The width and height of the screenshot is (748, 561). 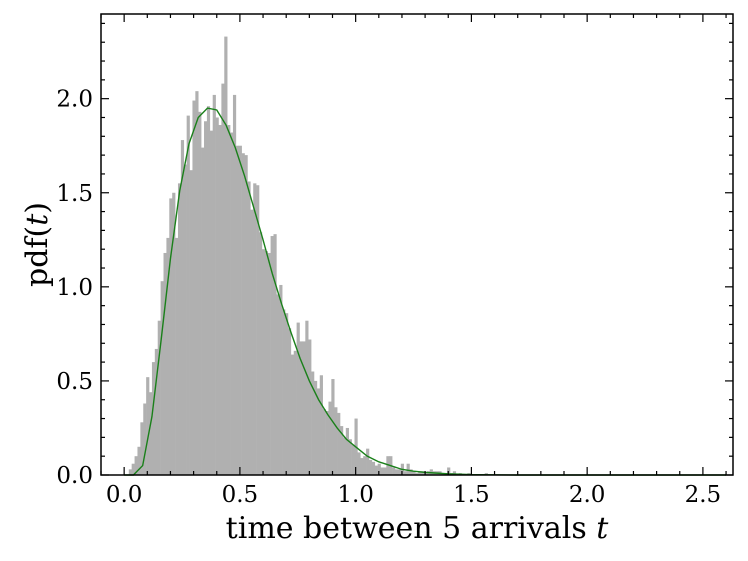 What do you see at coordinates (37, 208) in the screenshot?
I see `y-axis-label-close: )` at bounding box center [37, 208].